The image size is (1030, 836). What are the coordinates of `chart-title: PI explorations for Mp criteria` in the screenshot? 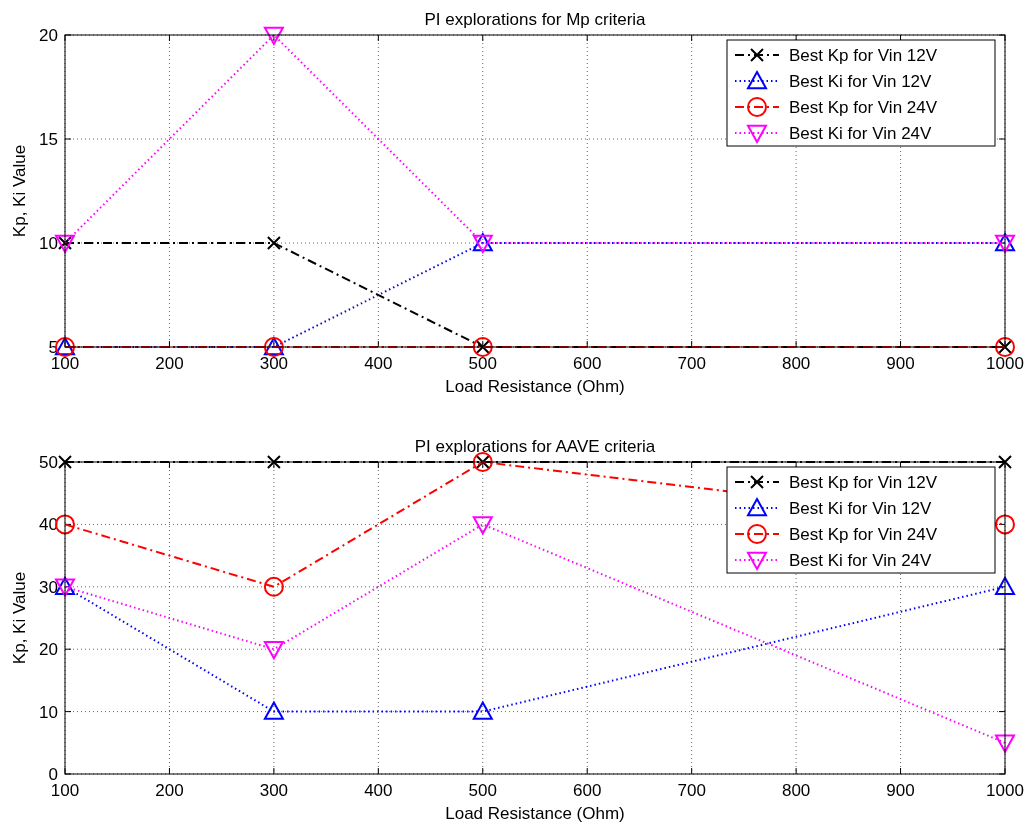 It's located at (535, 19).